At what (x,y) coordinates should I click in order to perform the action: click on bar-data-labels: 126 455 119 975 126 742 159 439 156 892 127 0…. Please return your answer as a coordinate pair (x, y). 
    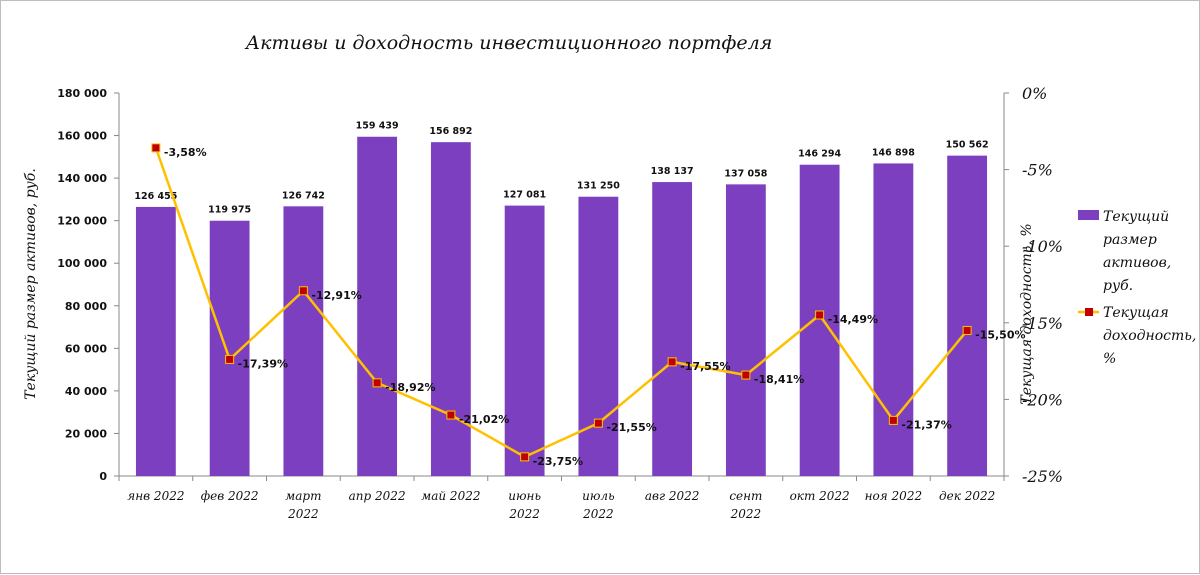
    Looking at the image, I should click on (561, 168).